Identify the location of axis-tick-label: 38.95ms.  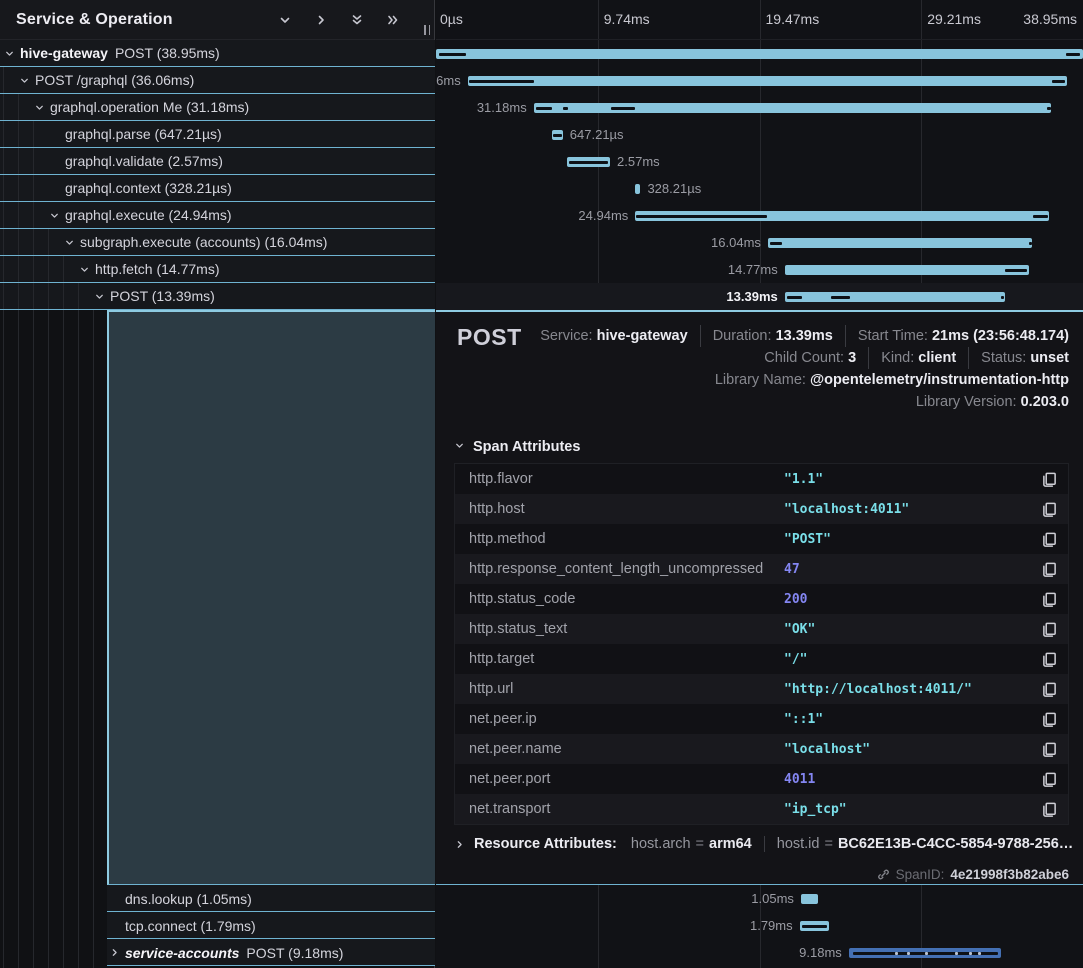
(1050, 19).